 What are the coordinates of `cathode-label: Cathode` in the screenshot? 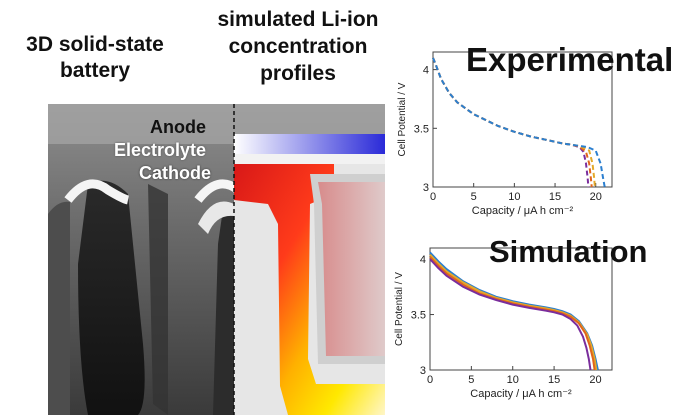 It's located at (175, 173).